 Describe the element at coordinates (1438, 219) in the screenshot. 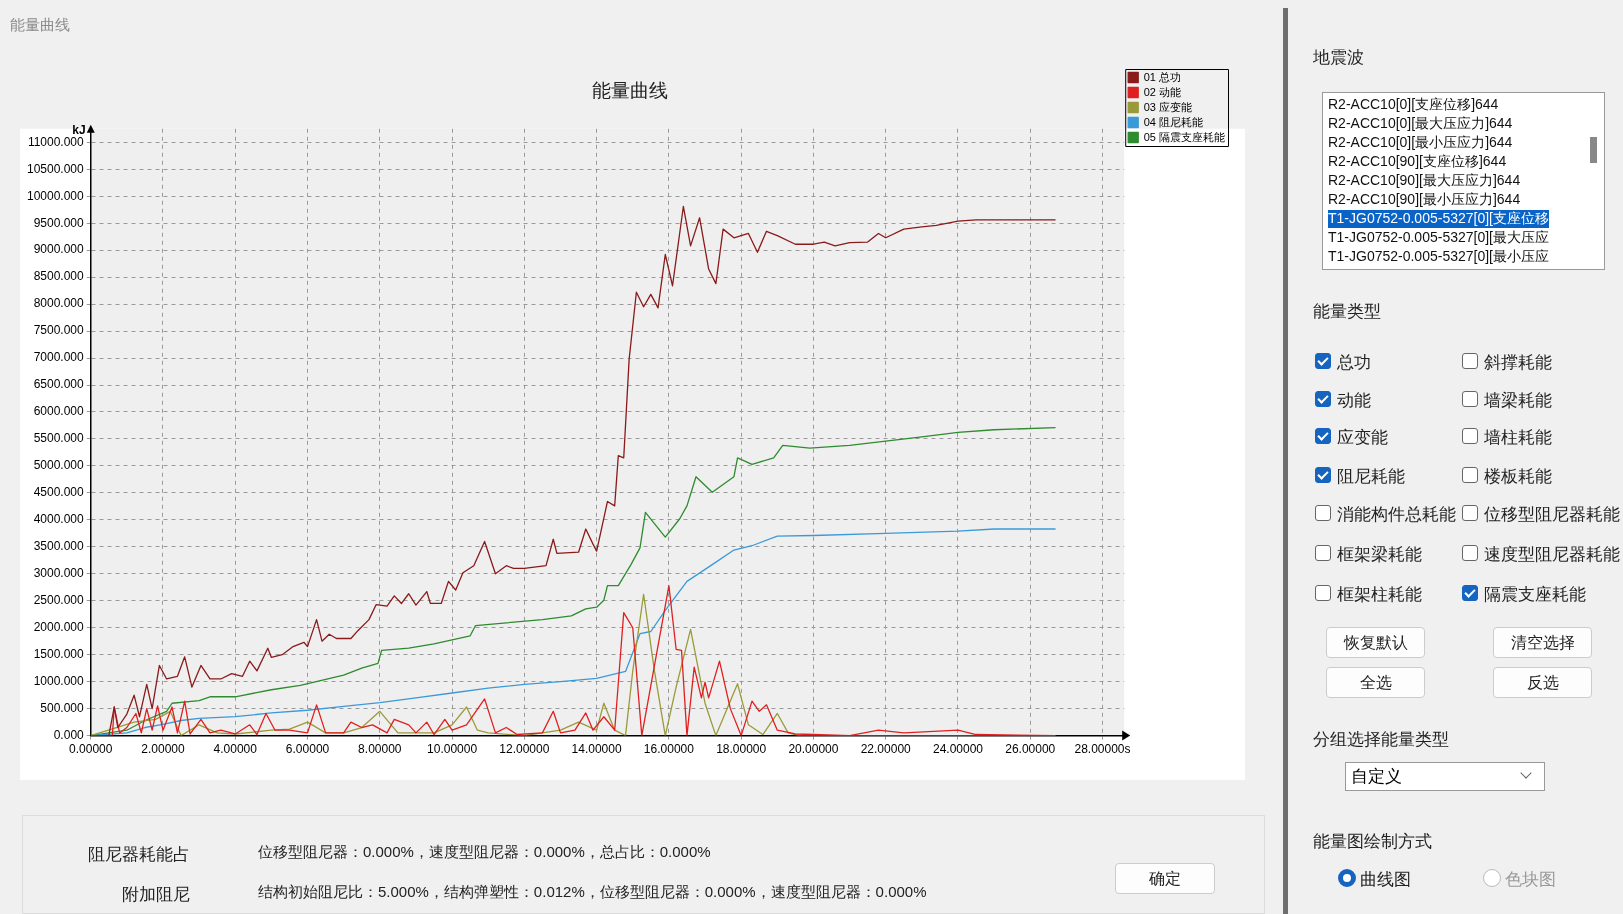

I see `text: T1-JG0752-0.005-5327[0][支座位移` at that location.